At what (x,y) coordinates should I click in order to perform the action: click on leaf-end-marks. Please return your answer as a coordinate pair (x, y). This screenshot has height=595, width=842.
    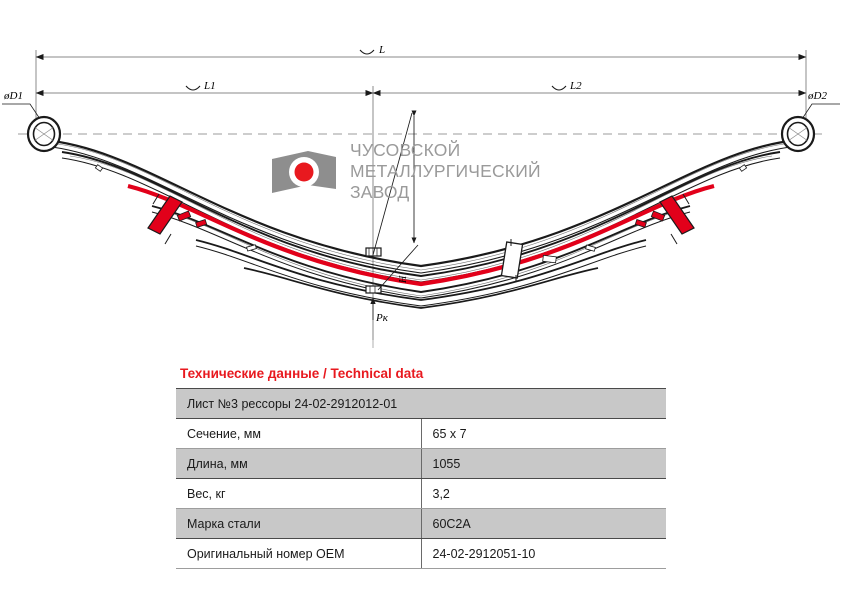
    Looking at the image, I should click on (421, 208).